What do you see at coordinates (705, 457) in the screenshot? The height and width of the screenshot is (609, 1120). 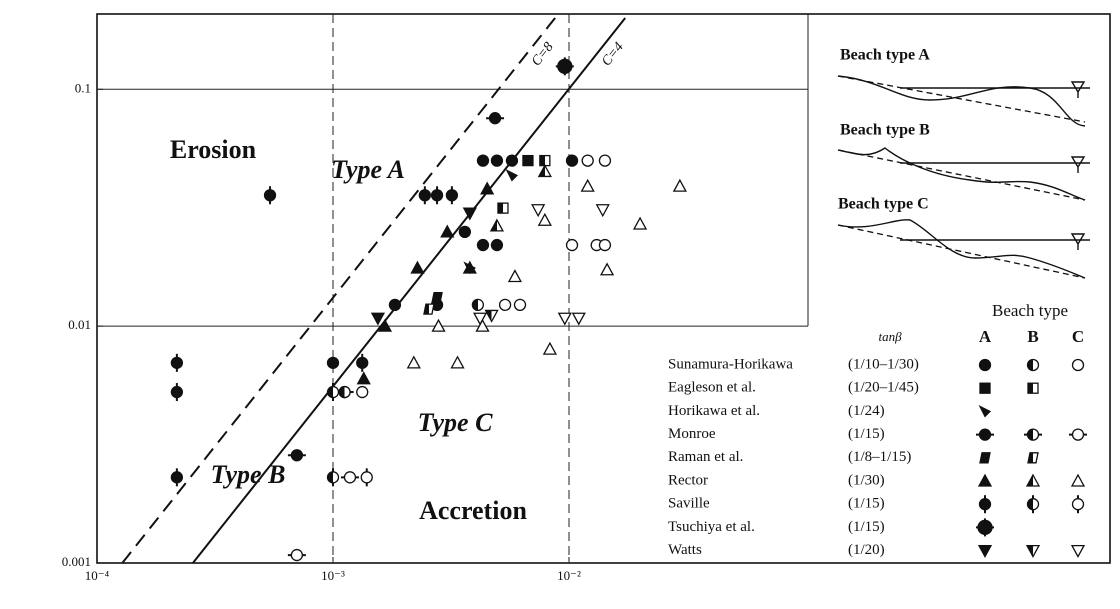 I see `legend-name: Raman et al.` at bounding box center [705, 457].